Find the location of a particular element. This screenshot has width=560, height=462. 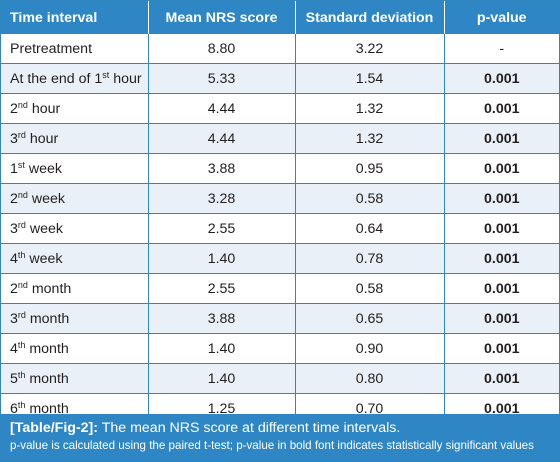

cell-time-interval: At the end of 1st hour is located at coordinates (75, 78).